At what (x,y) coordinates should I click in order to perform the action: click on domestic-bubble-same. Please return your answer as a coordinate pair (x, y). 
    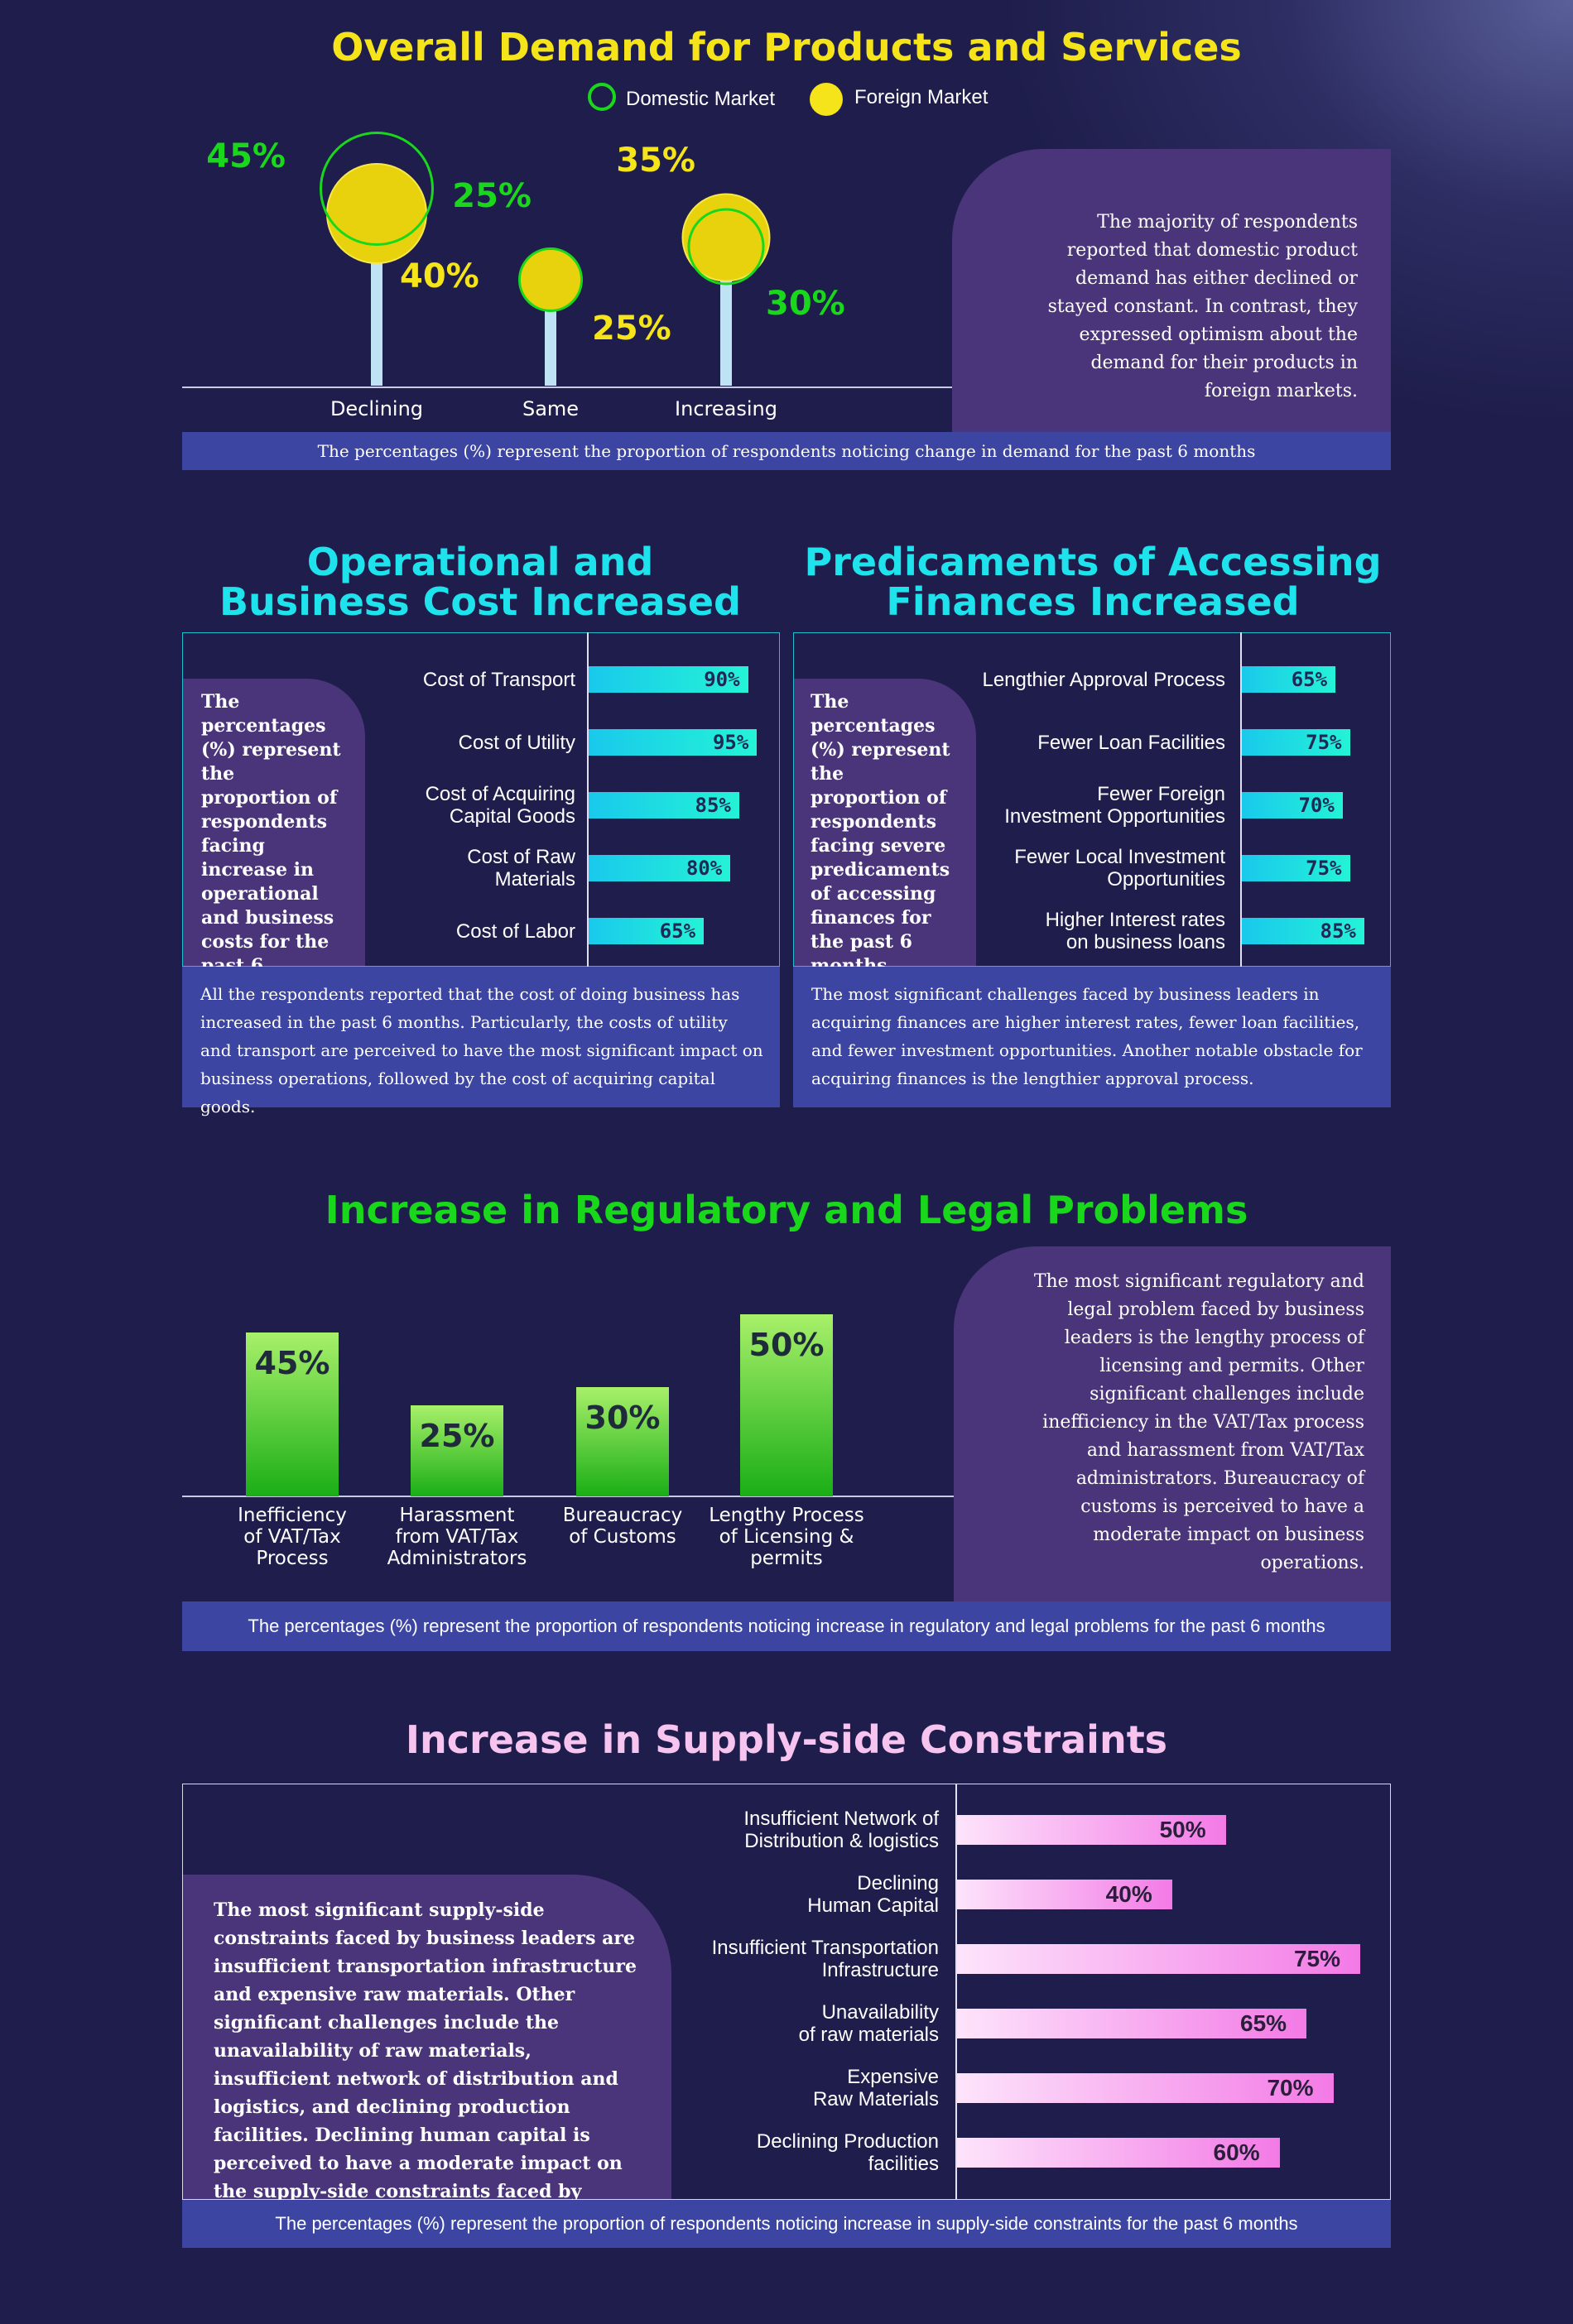
    Looking at the image, I should click on (550, 279).